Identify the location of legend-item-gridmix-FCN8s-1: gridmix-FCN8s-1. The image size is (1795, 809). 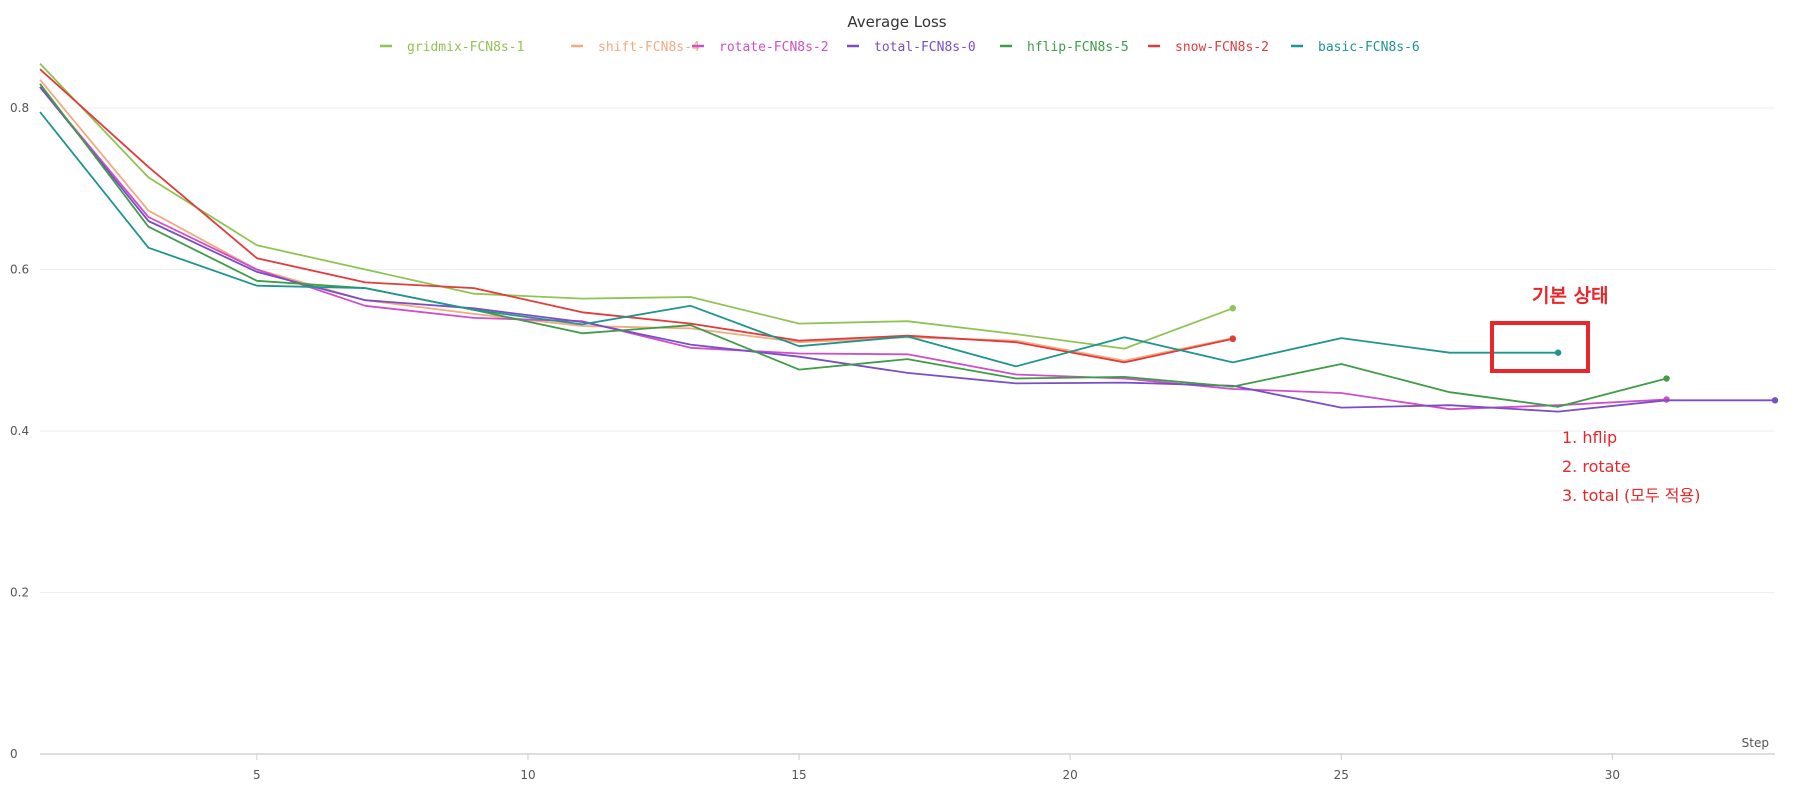
(452, 47).